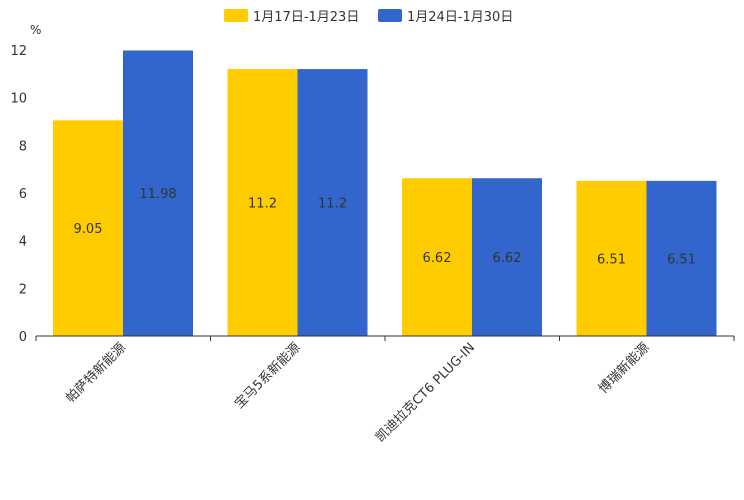 This screenshot has width=744, height=500. I want to click on y-tick-label: 10, so click(18, 99).